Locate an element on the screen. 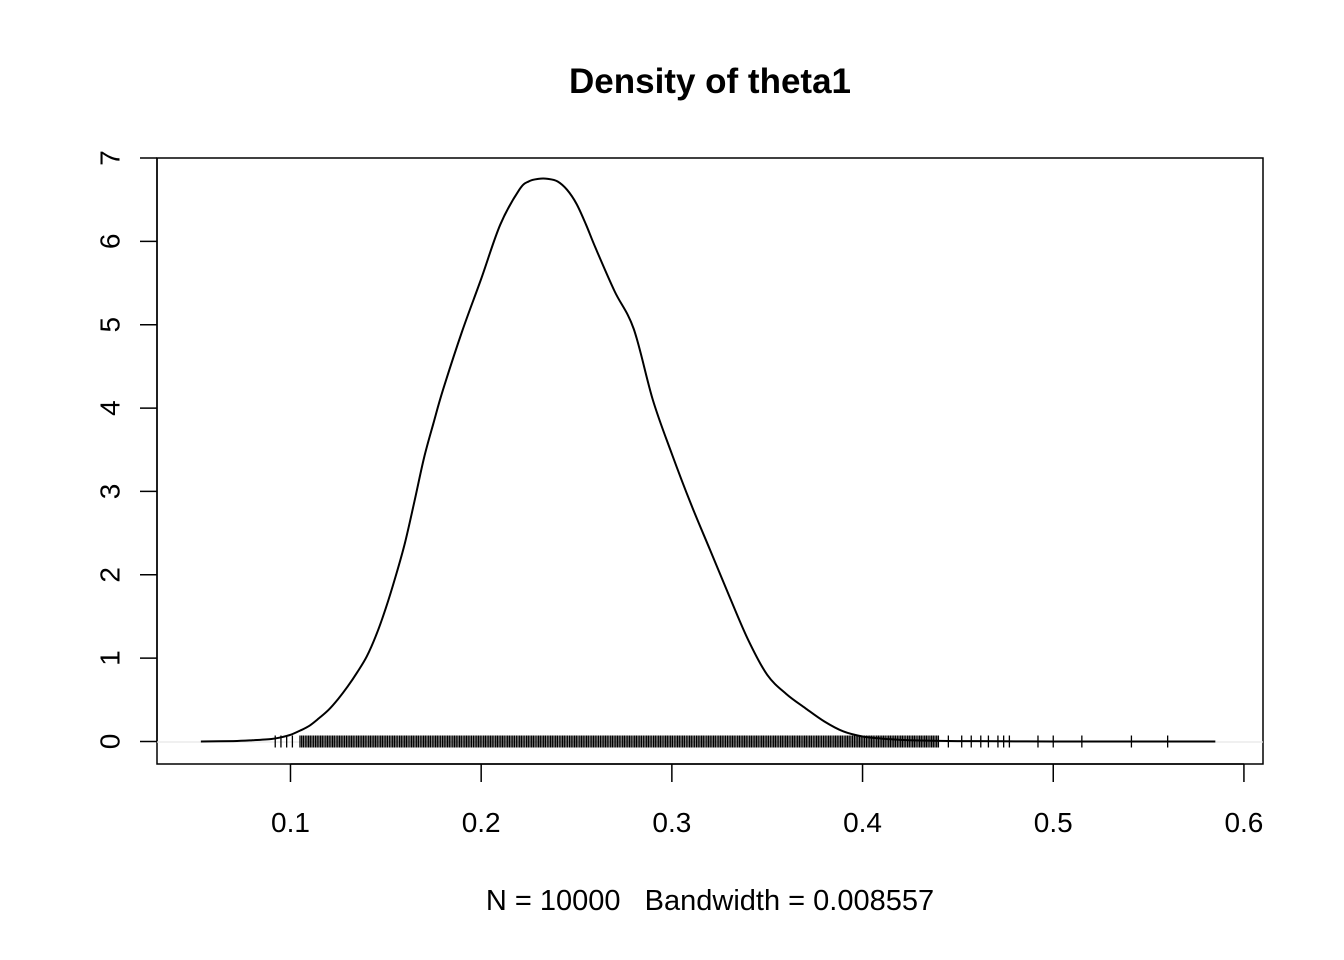  x-tick-label: 0.5 is located at coordinates (1053, 822).